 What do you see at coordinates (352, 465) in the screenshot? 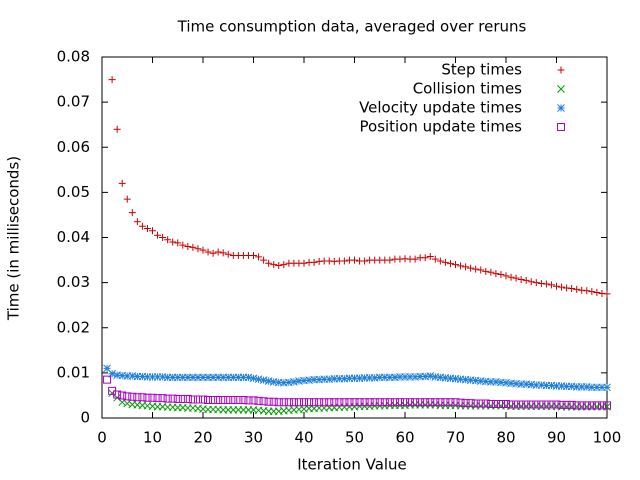
I see `x-axis-label: Iteration Value` at bounding box center [352, 465].